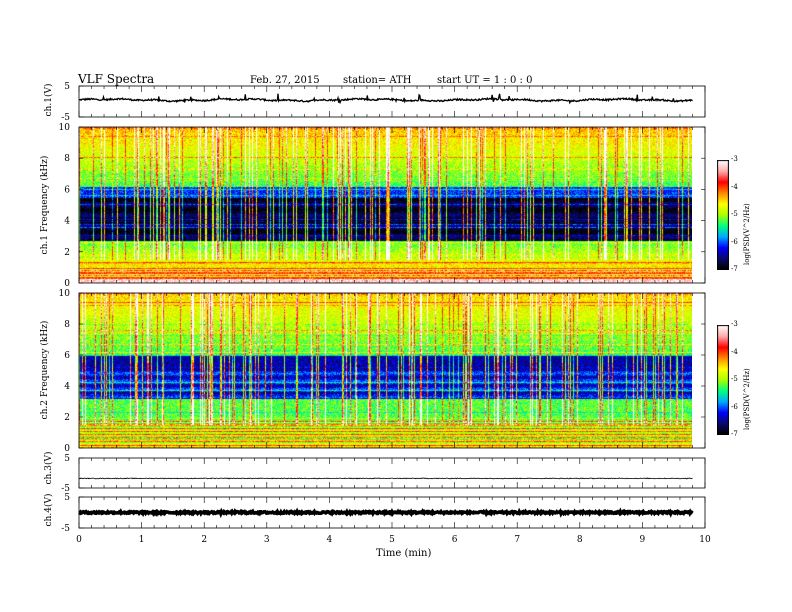 The width and height of the screenshot is (792, 612). Describe the element at coordinates (49, 510) in the screenshot. I see `ch4-ylabel: ch.4(V)` at that location.